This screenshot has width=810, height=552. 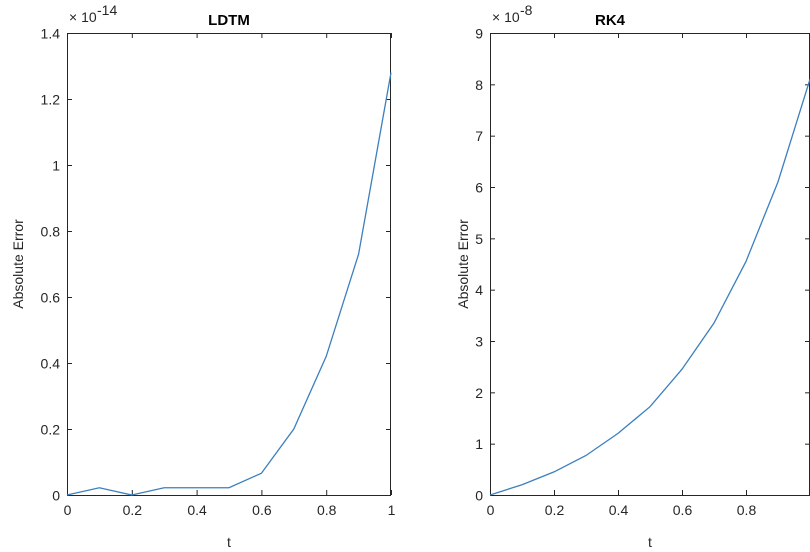 I want to click on y-tick-label: 0.8, so click(x=51, y=232).